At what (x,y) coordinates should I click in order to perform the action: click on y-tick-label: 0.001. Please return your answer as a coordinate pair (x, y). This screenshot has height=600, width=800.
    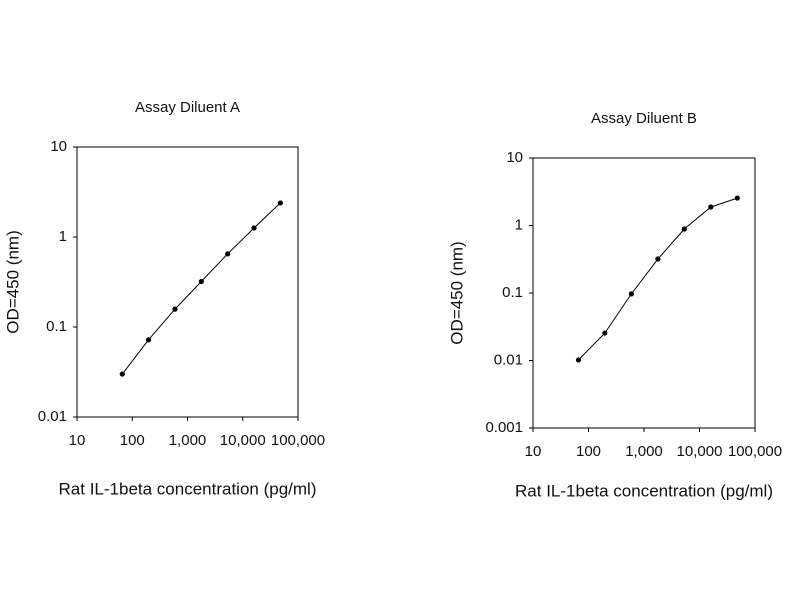
    Looking at the image, I should click on (504, 427).